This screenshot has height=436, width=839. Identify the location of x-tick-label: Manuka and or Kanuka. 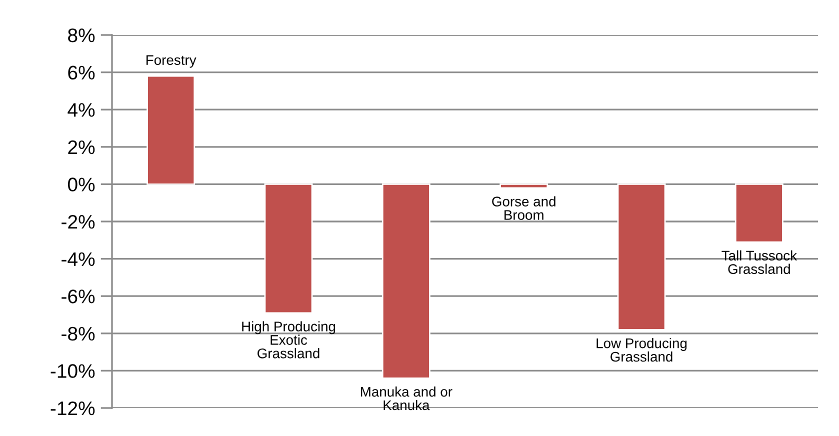
(406, 398).